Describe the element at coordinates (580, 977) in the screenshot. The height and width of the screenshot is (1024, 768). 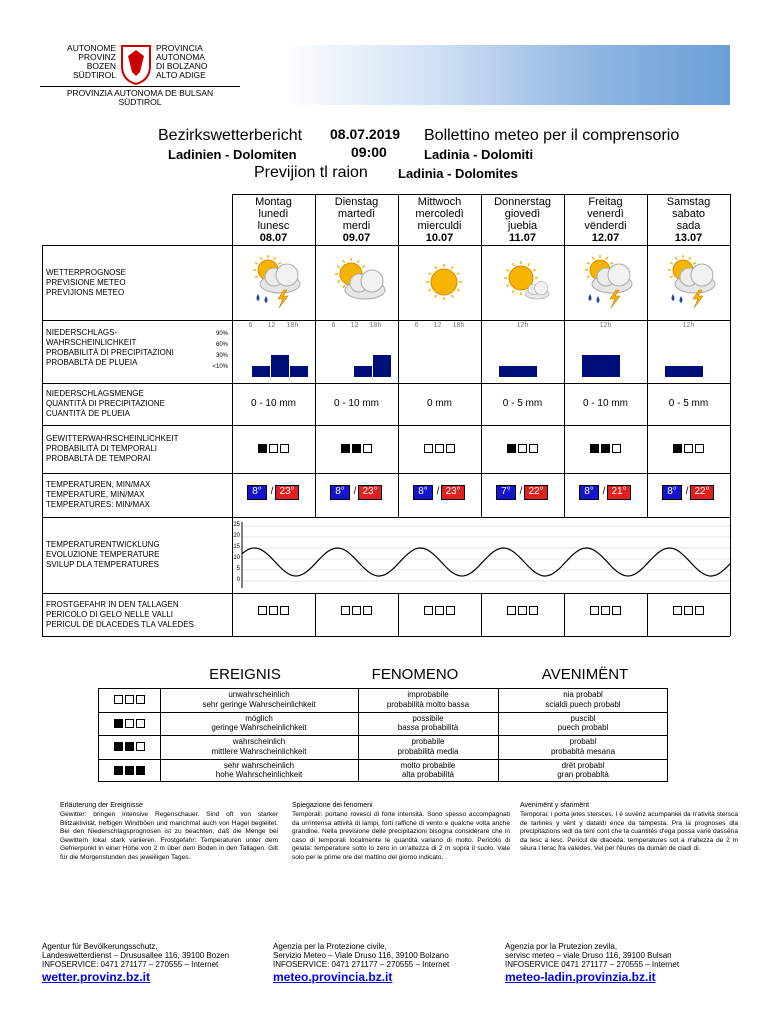
I see `footer-link: meteo-ladin.provinzia.bz.it` at that location.